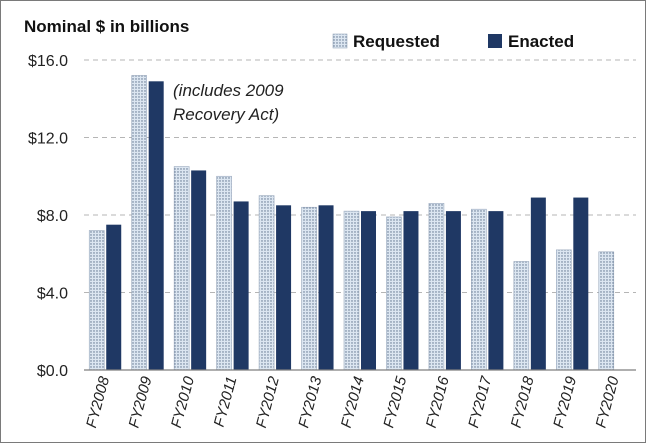 The height and width of the screenshot is (443, 646). What do you see at coordinates (268, 402) in the screenshot?
I see `x-tick-label: FY2012` at bounding box center [268, 402].